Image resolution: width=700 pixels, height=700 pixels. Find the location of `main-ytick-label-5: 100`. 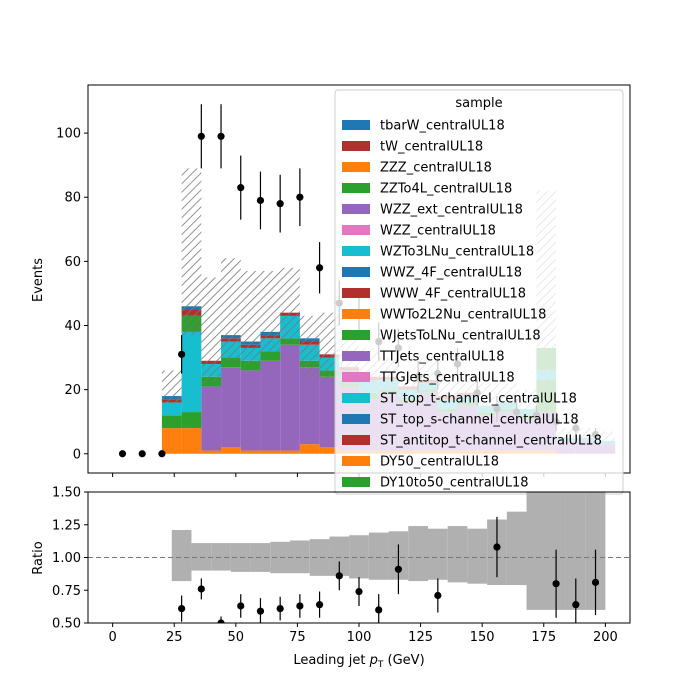

main-ytick-label-5: 100 is located at coordinates (68, 134).